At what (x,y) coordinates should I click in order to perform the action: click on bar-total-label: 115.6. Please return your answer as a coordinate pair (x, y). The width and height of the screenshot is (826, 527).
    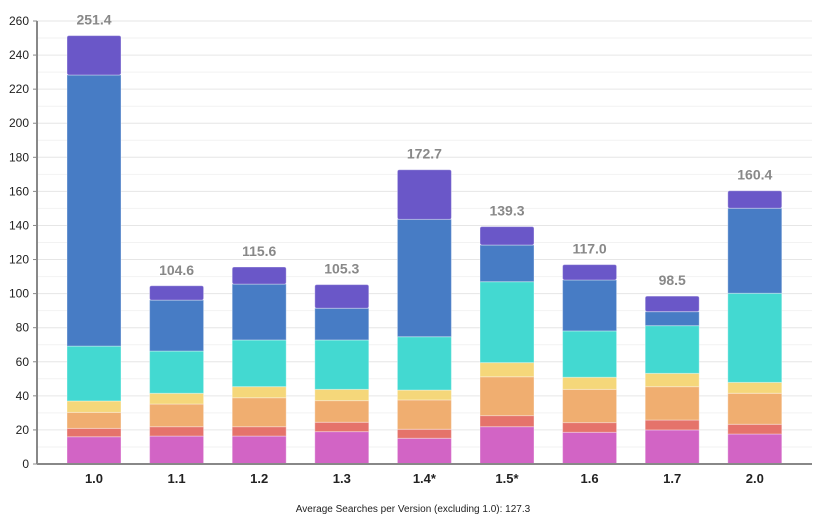
    Looking at the image, I should click on (259, 251).